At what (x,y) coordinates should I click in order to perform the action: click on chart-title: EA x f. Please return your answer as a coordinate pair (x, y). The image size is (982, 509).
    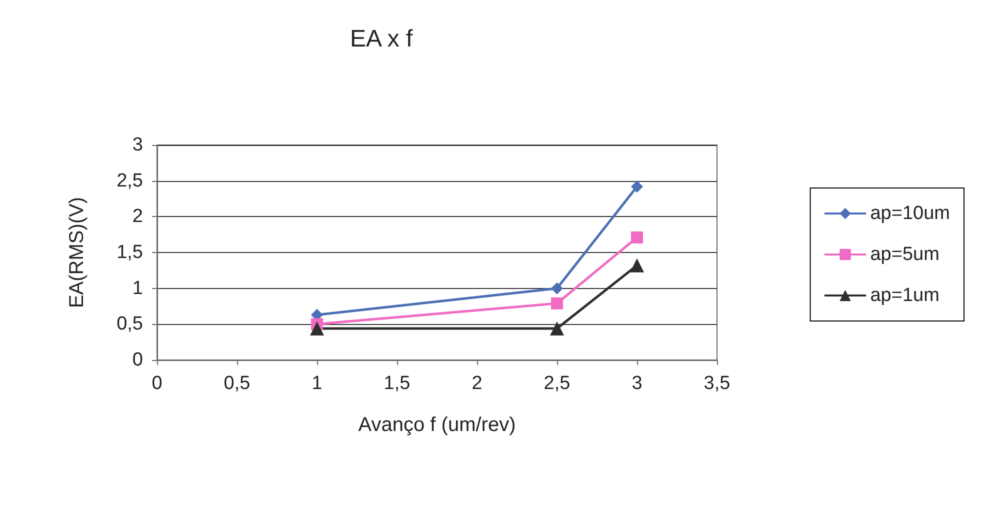
    Looking at the image, I should click on (382, 39).